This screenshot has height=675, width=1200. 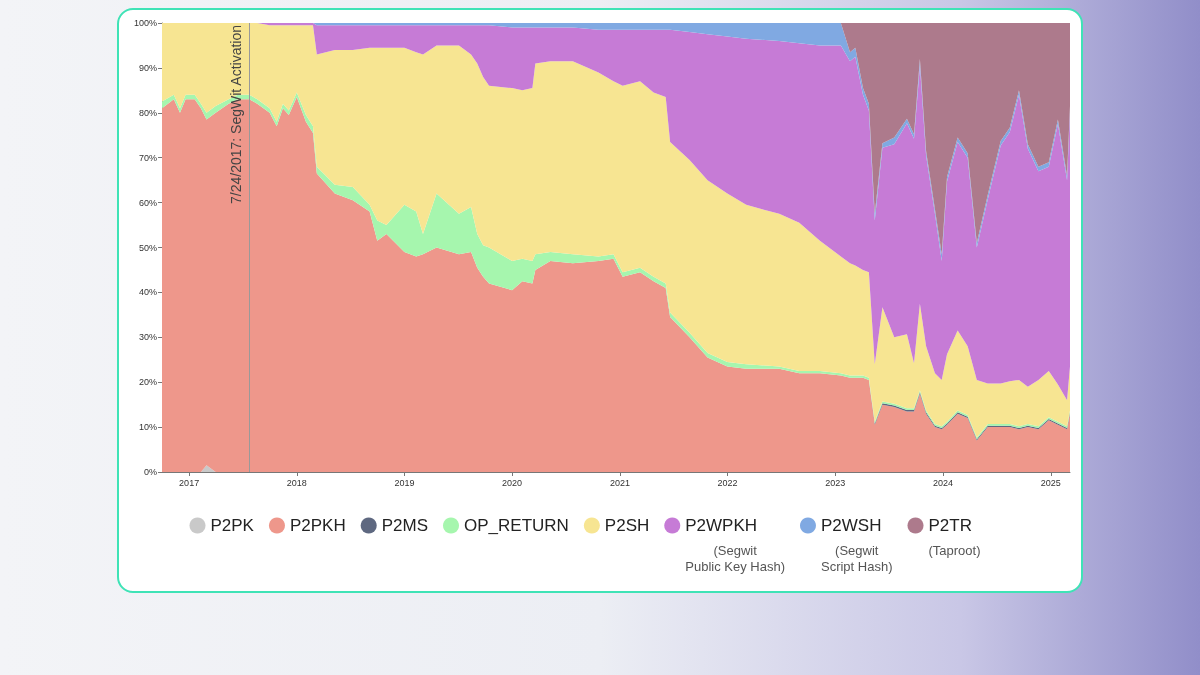 I want to click on y-tick-label: 70%, so click(x=147, y=157).